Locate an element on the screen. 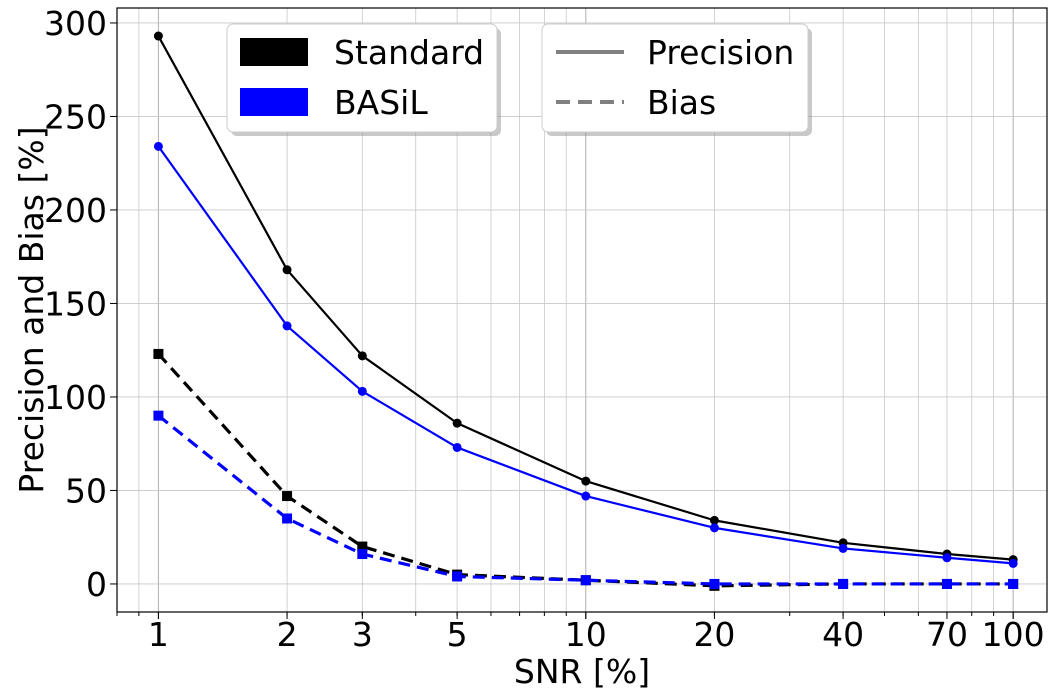  legend-label-standard: Standard is located at coordinates (409, 52).